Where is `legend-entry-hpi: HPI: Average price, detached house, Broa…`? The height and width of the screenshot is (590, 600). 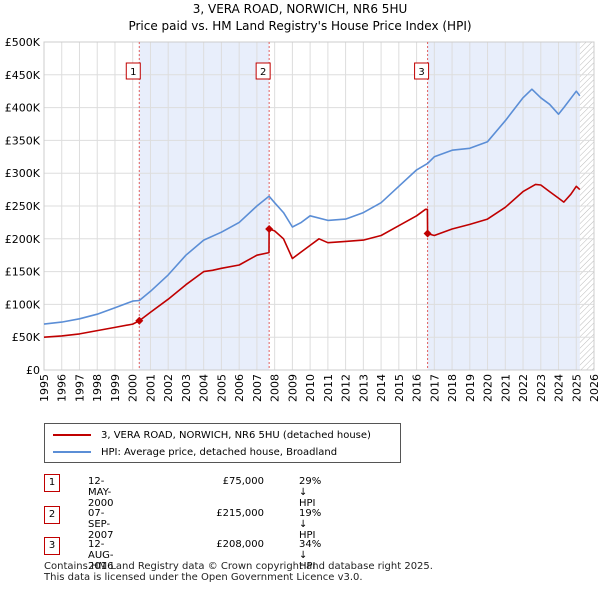
legend-entry-hpi: HPI: Average price, detached house, Broa… is located at coordinates (195, 452).